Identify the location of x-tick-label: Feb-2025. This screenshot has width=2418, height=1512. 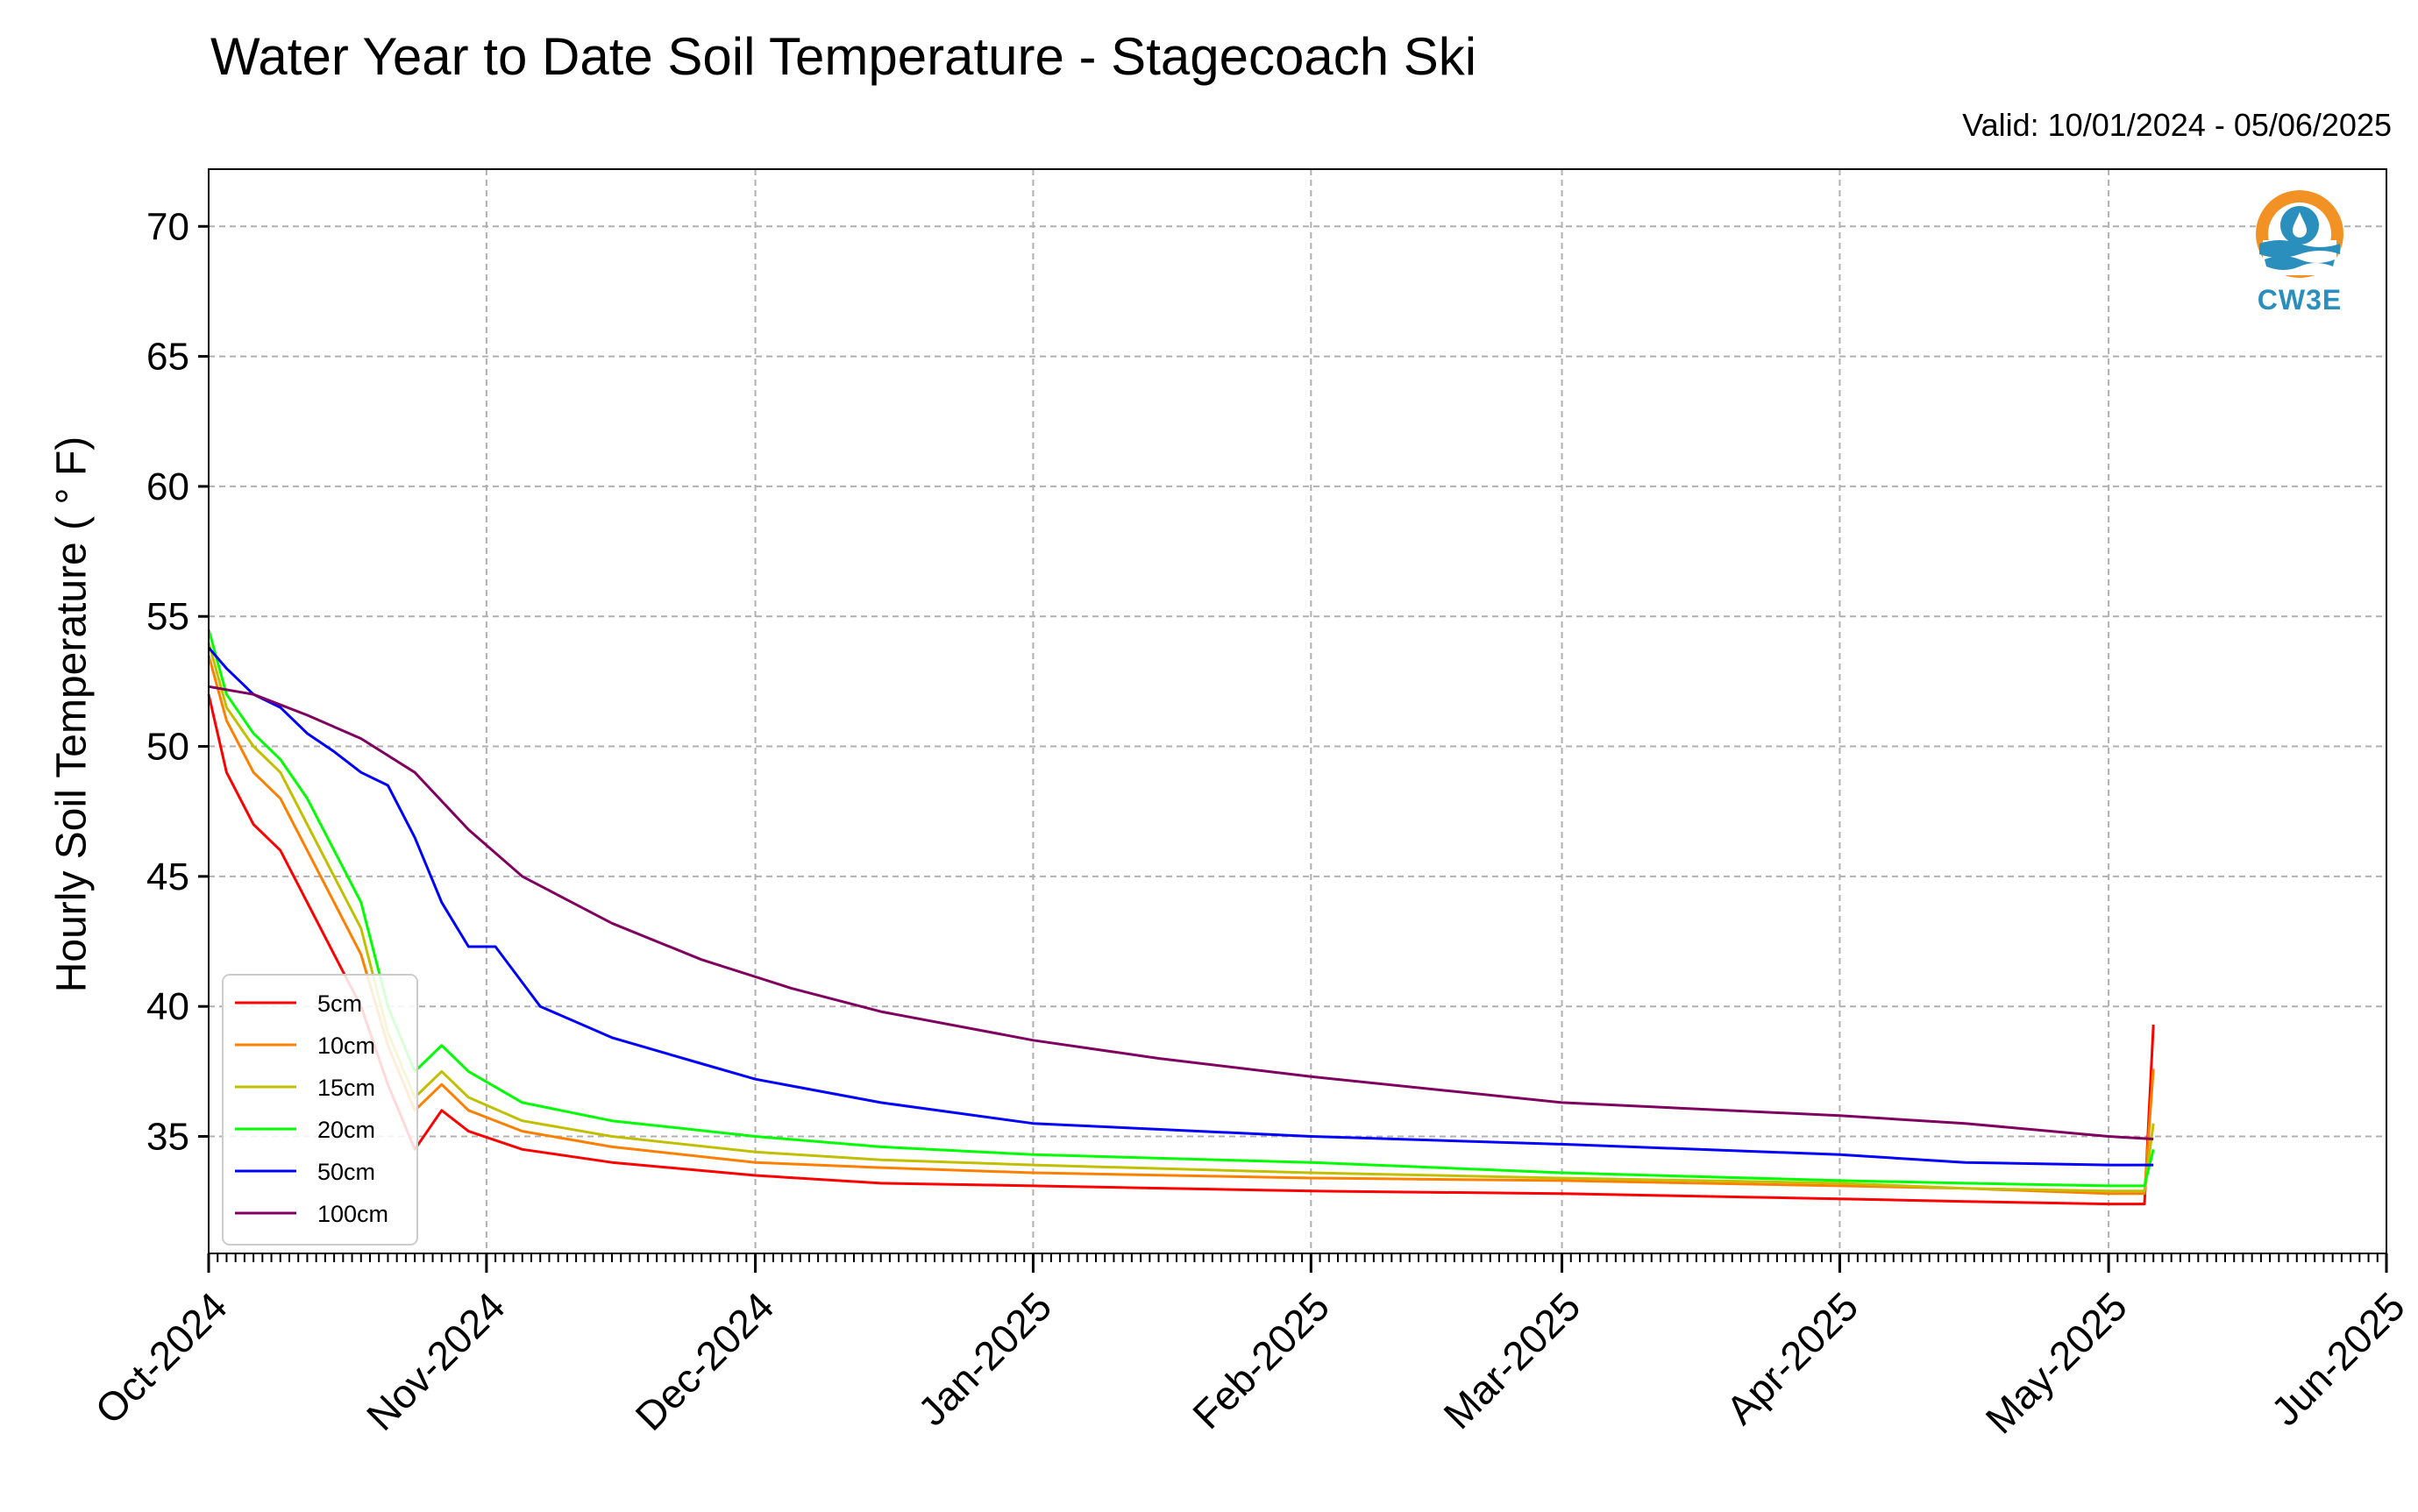
(1261, 1360).